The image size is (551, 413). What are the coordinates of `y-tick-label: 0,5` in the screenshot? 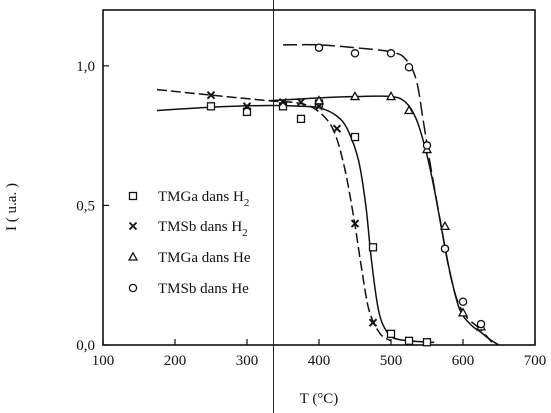 It's located at (85, 206).